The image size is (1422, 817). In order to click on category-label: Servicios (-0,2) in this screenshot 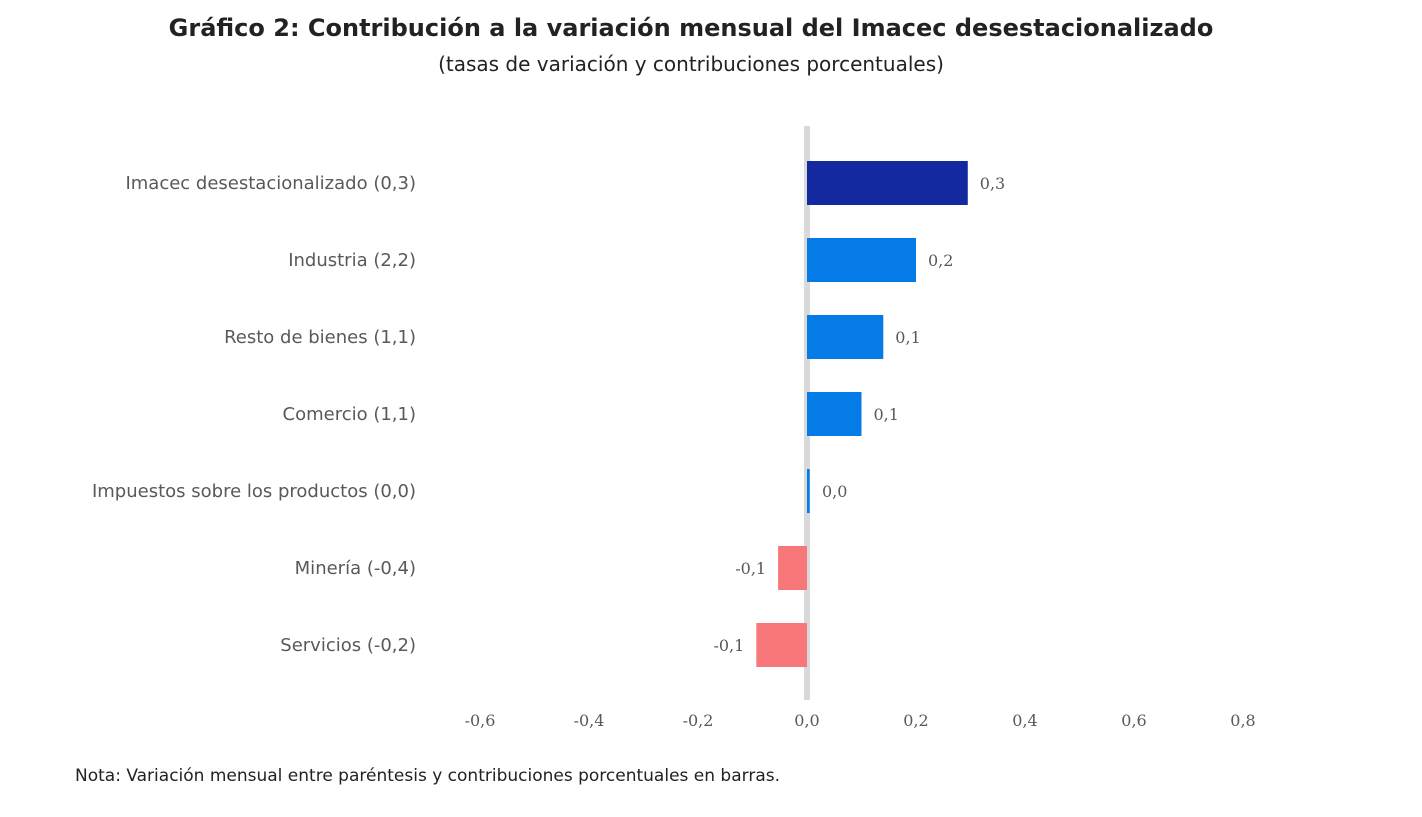, I will do `click(348, 645)`.